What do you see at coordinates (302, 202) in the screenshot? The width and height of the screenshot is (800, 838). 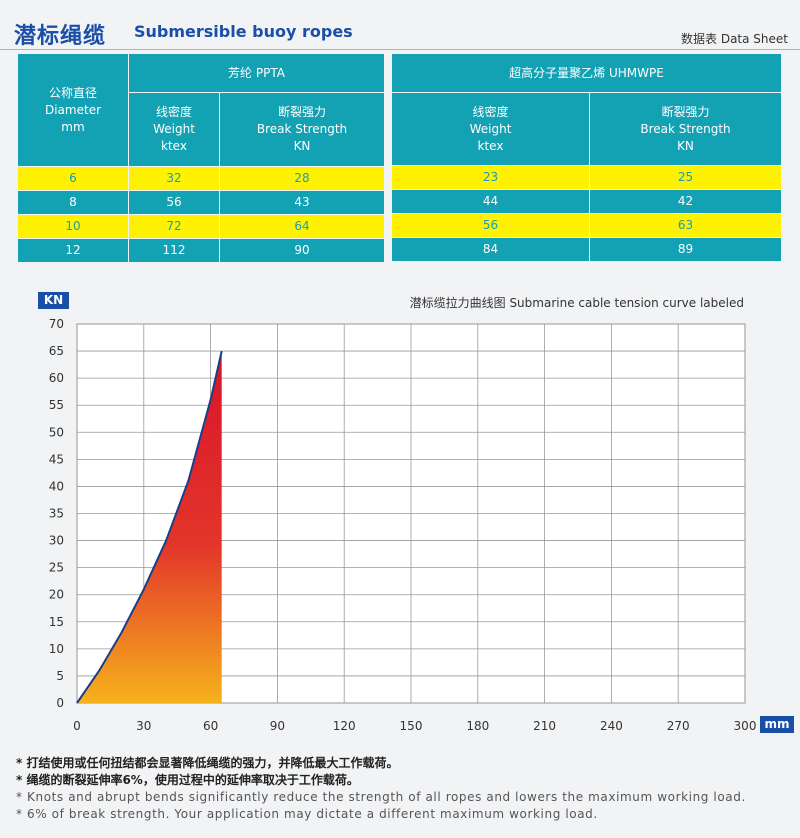 I see `ppta-strength-cell: 43` at bounding box center [302, 202].